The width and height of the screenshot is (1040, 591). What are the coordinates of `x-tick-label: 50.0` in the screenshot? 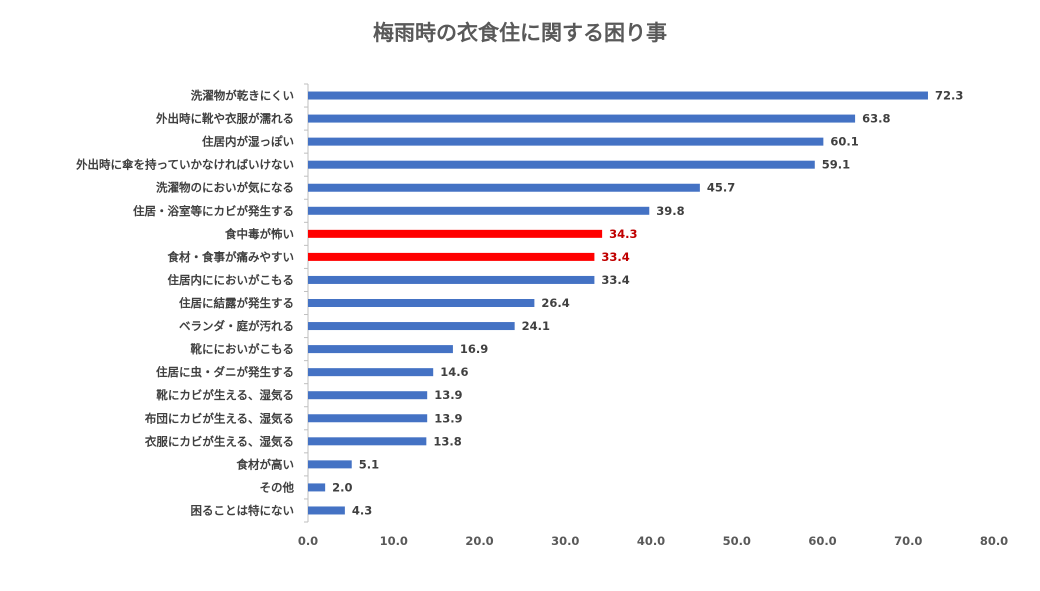 It's located at (737, 541).